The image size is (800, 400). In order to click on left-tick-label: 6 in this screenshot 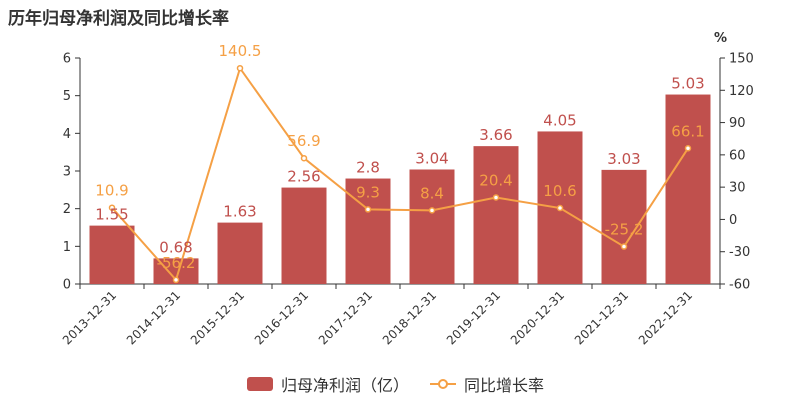, I will do `click(67, 59)`.